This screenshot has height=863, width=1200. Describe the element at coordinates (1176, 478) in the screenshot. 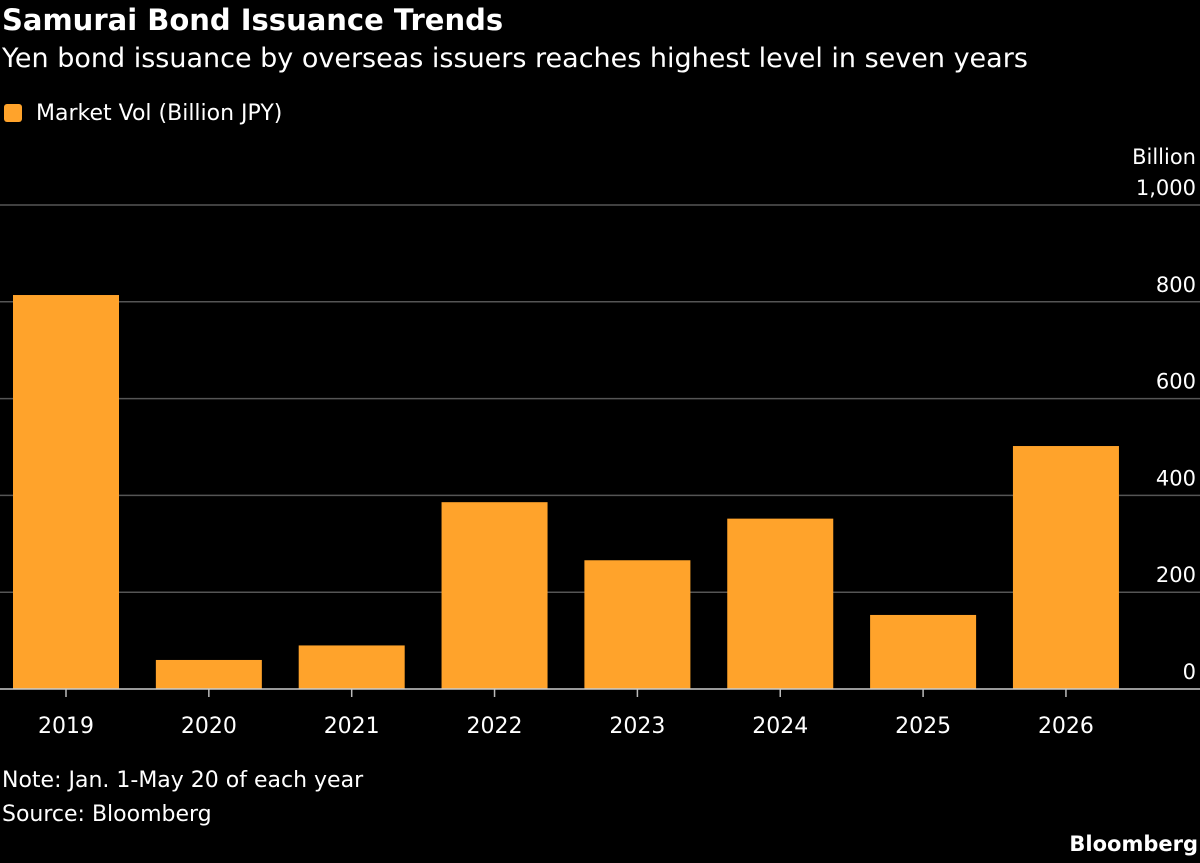

I see `y-tick-label: 400` at that location.